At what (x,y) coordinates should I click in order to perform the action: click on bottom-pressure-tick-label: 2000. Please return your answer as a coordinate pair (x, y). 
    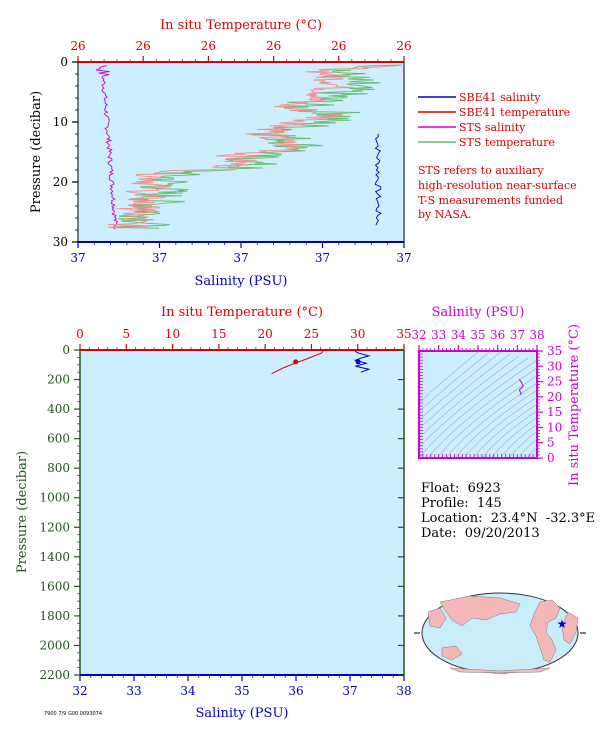
    Looking at the image, I should click on (54, 645).